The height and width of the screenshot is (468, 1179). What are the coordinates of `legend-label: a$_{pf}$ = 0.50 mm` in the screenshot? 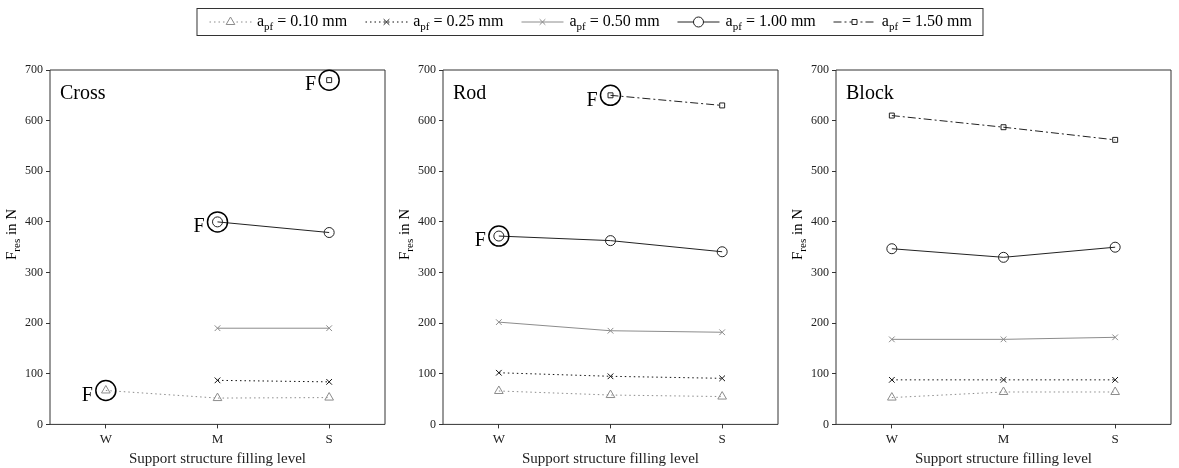 It's located at (614, 22).